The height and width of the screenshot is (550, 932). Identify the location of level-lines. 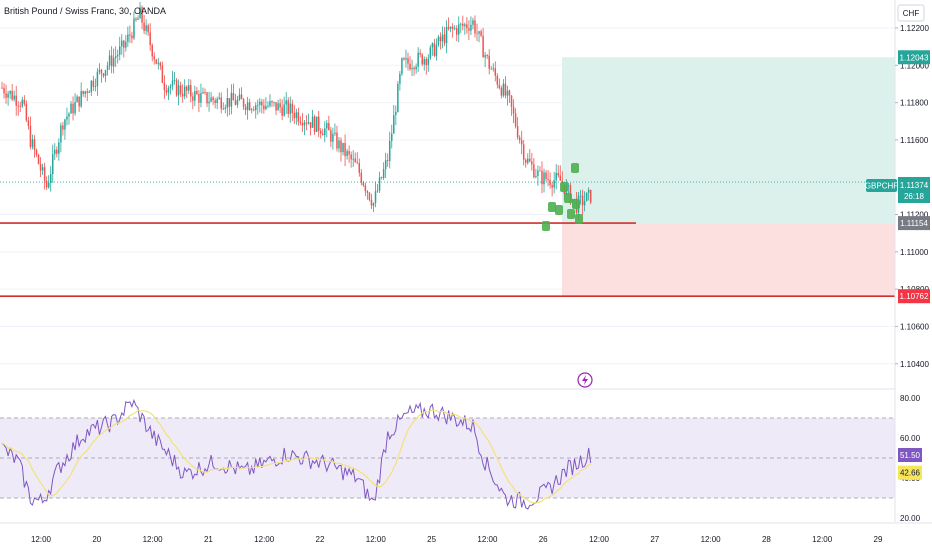
(447, 260).